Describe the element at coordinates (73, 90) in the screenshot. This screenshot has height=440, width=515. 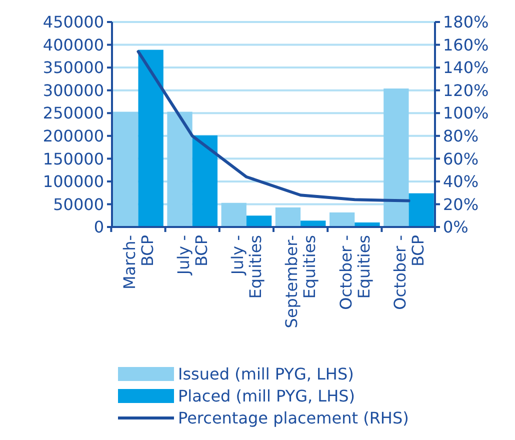
I see `y-tick-label: 300000` at that location.